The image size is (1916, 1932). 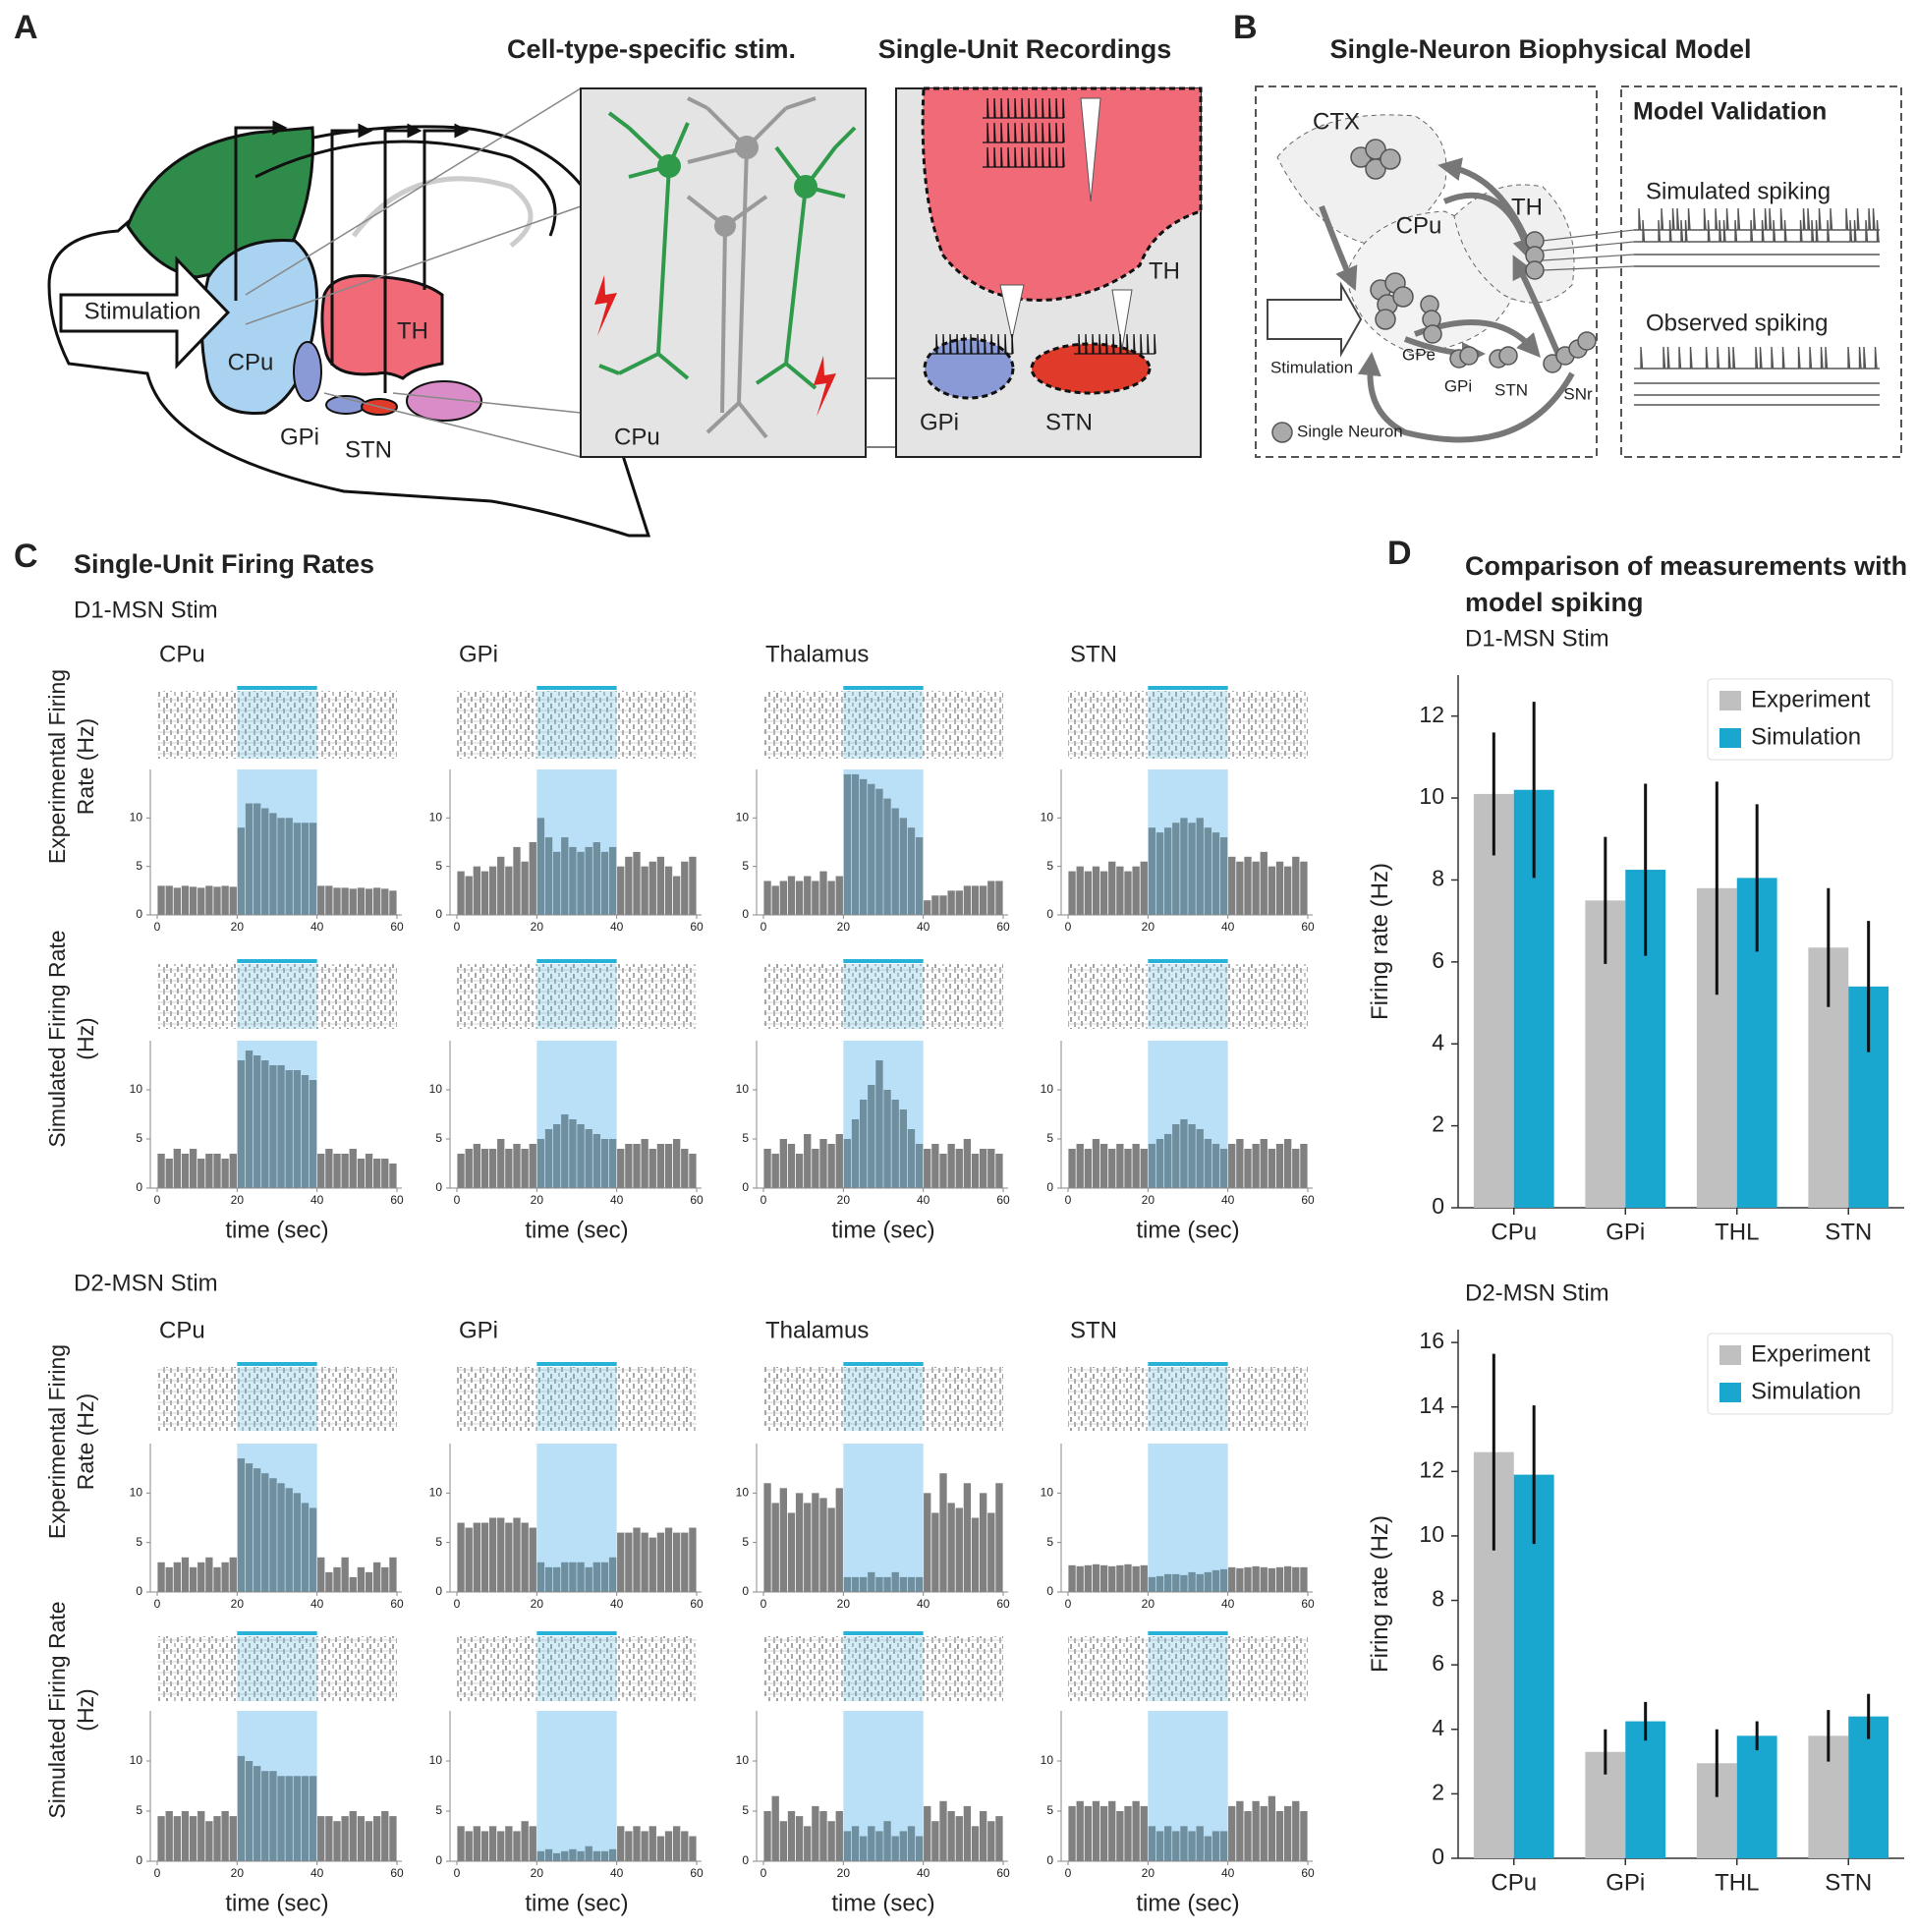 I want to click on spike-trace, so click(x=1757, y=231).